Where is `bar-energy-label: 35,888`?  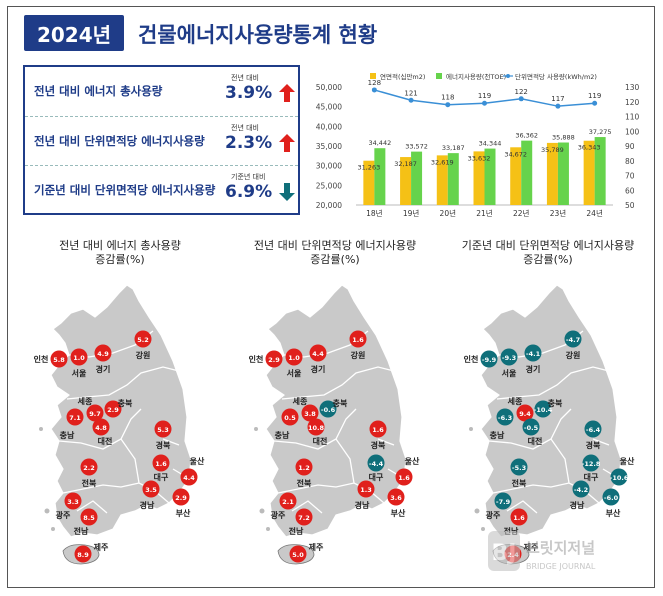
bar-energy-label: 35,888 is located at coordinates (563, 138).